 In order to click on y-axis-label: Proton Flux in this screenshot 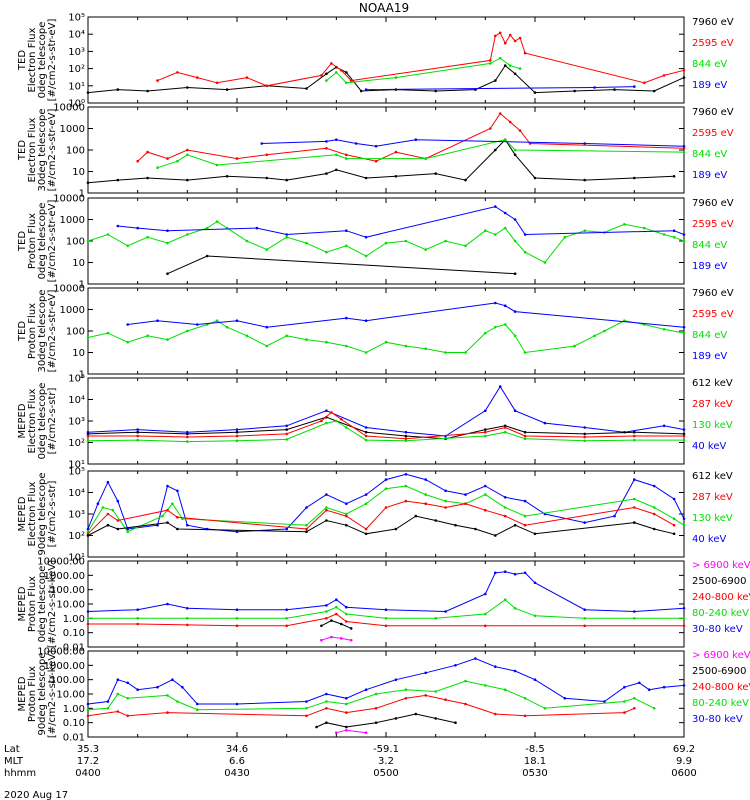, I will do `click(32, 604)`.